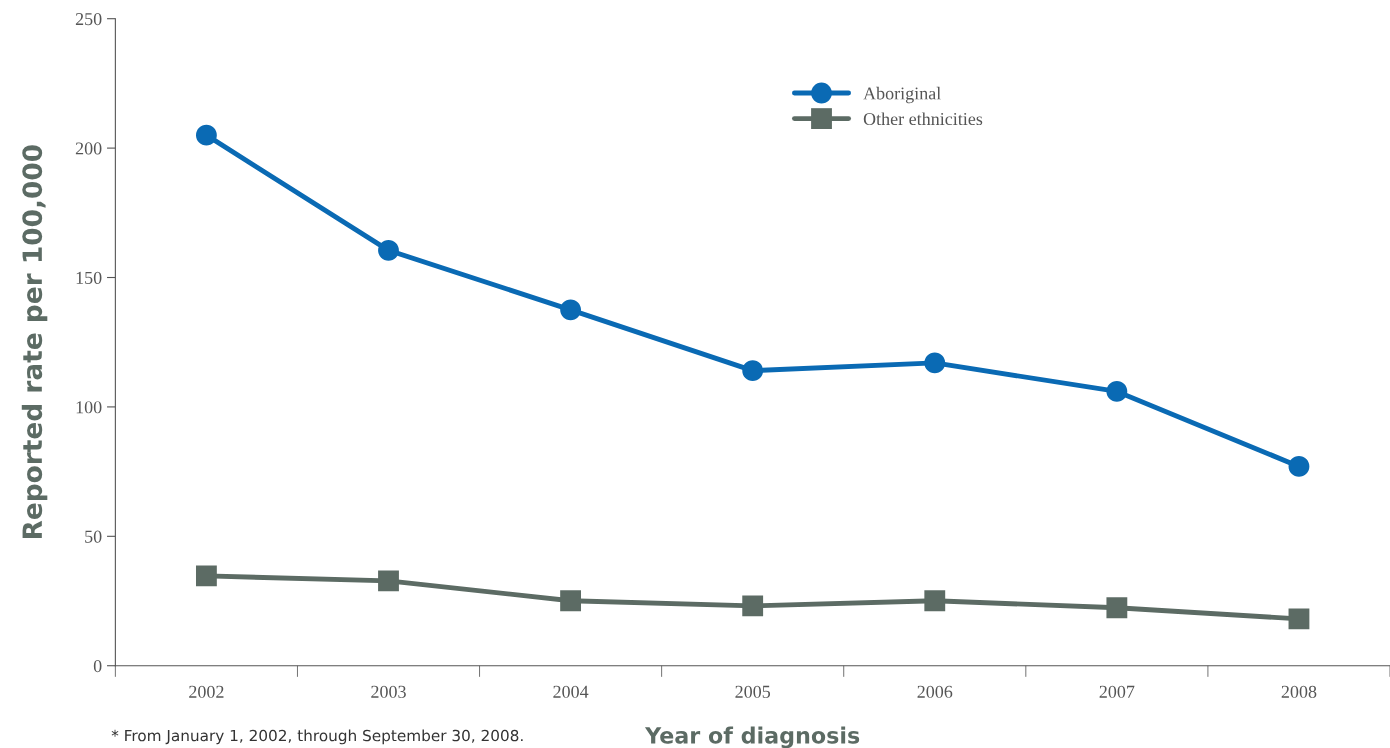 The image size is (1390, 748). What do you see at coordinates (388, 691) in the screenshot?
I see `x-tick-label: 2003` at bounding box center [388, 691].